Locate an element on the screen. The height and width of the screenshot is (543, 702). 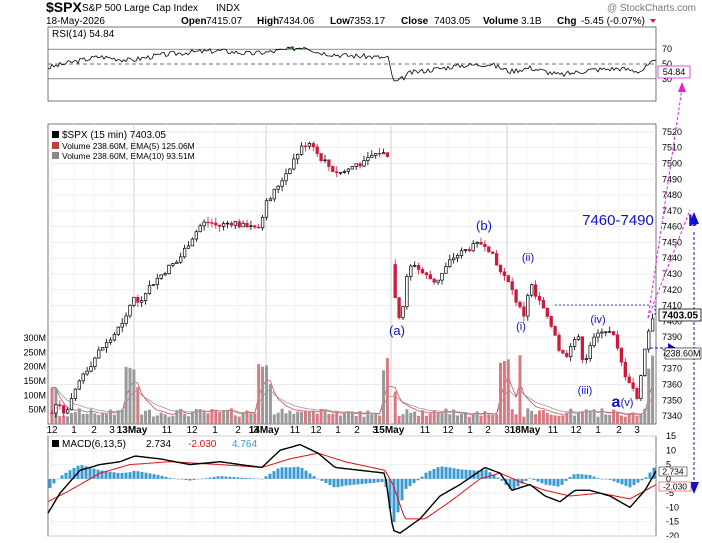
time-tick: 11 is located at coordinates (167, 430).